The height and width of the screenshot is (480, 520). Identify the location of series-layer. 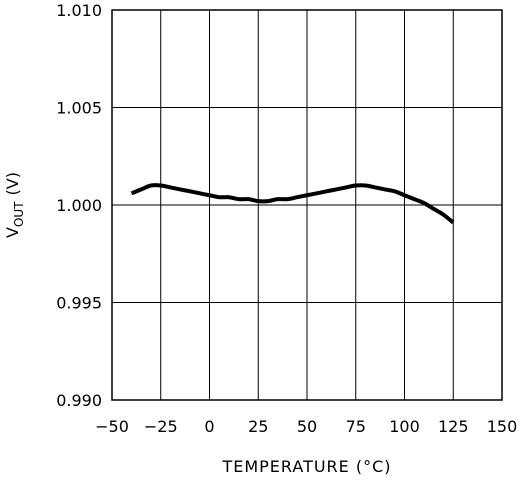
(292, 204).